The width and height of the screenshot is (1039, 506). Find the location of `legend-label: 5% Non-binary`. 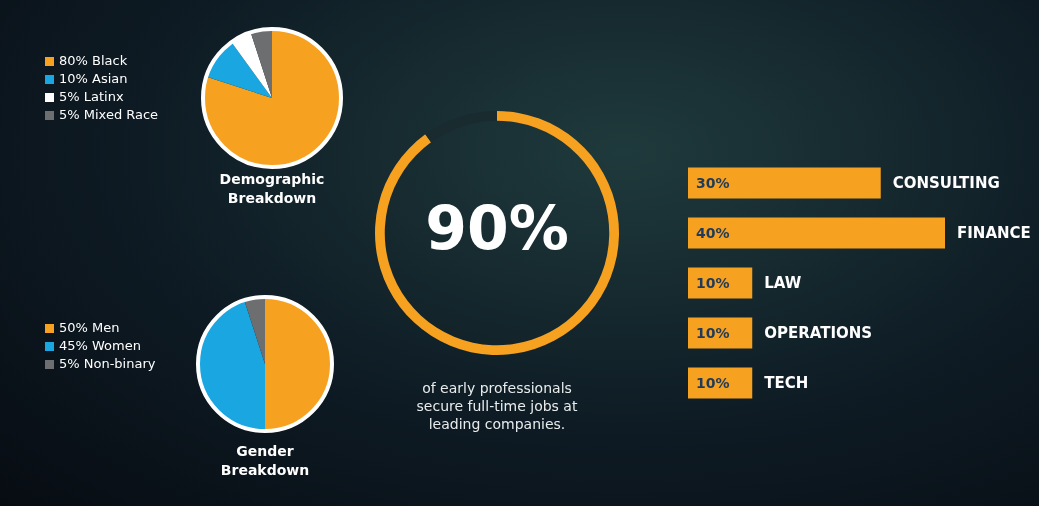

legend-label: 5% Non-binary is located at coordinates (107, 363).